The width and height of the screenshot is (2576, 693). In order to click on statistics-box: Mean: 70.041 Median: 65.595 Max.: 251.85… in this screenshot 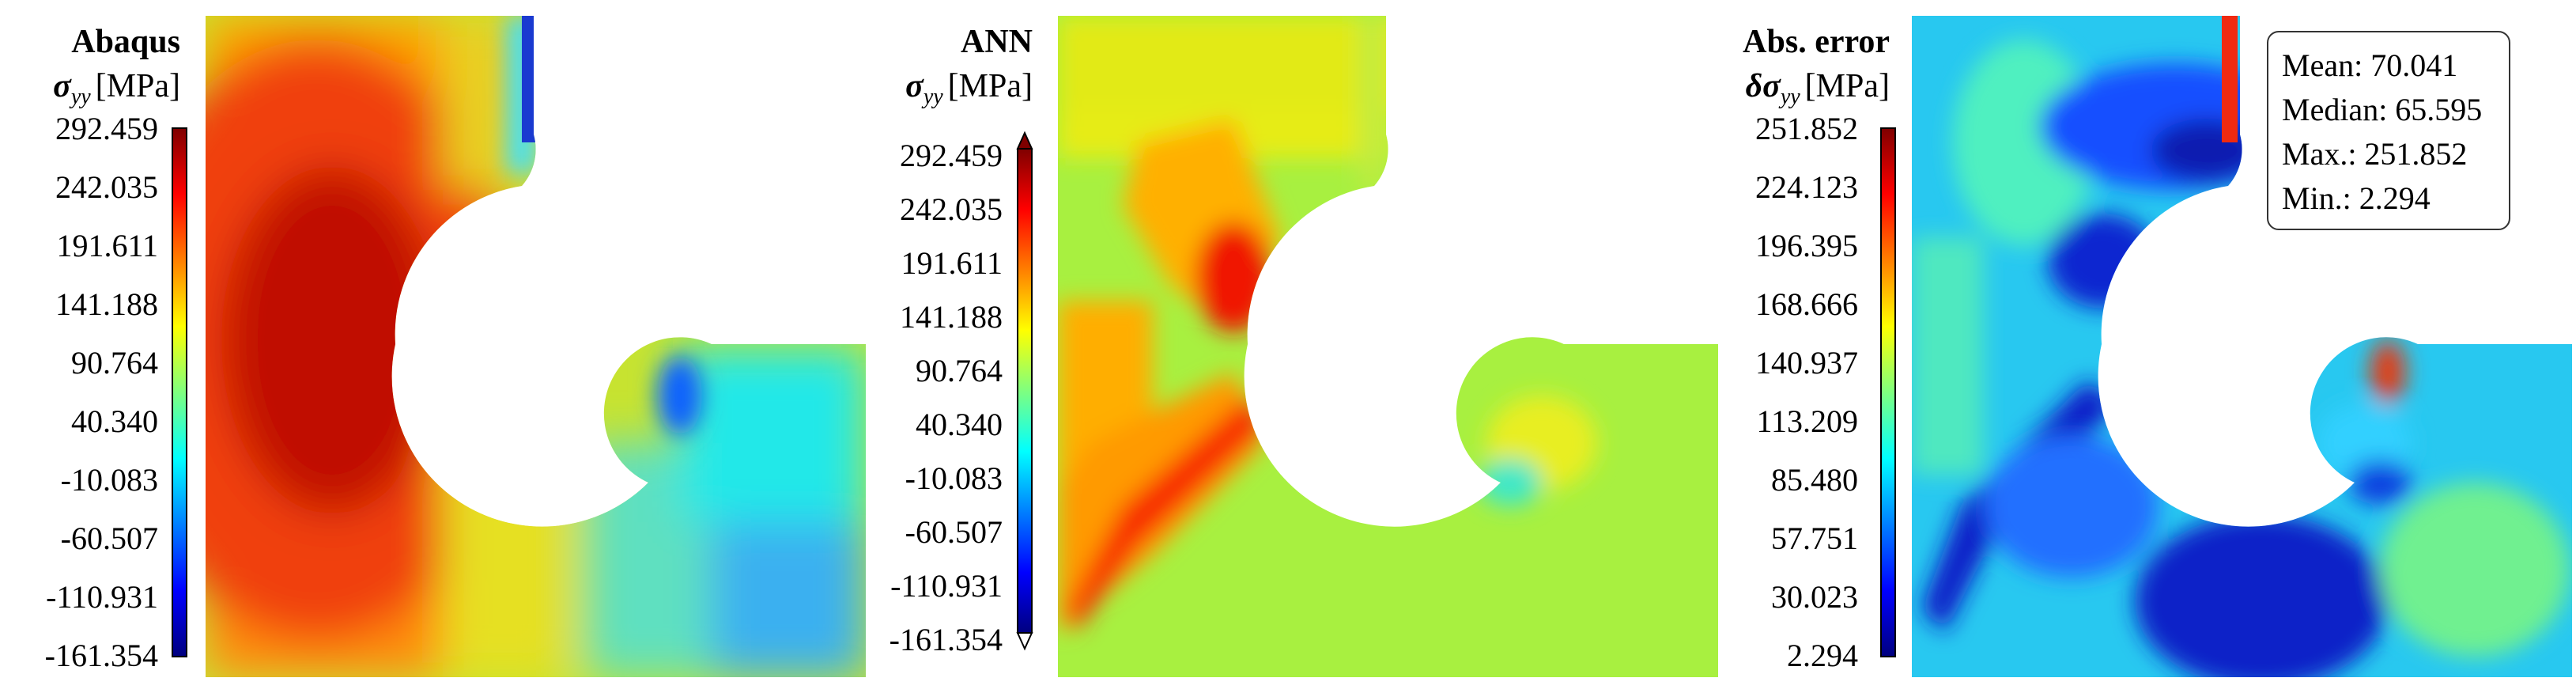, I will do `click(2388, 131)`.